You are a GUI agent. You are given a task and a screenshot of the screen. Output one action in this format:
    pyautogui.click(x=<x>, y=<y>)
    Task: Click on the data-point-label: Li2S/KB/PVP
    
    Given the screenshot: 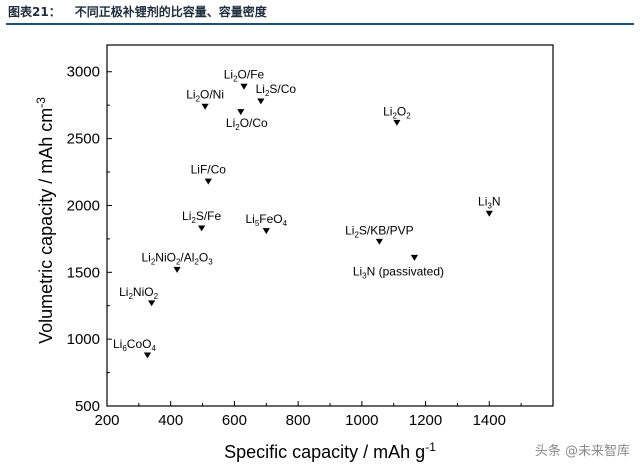 What is the action you would take?
    pyautogui.click(x=379, y=232)
    